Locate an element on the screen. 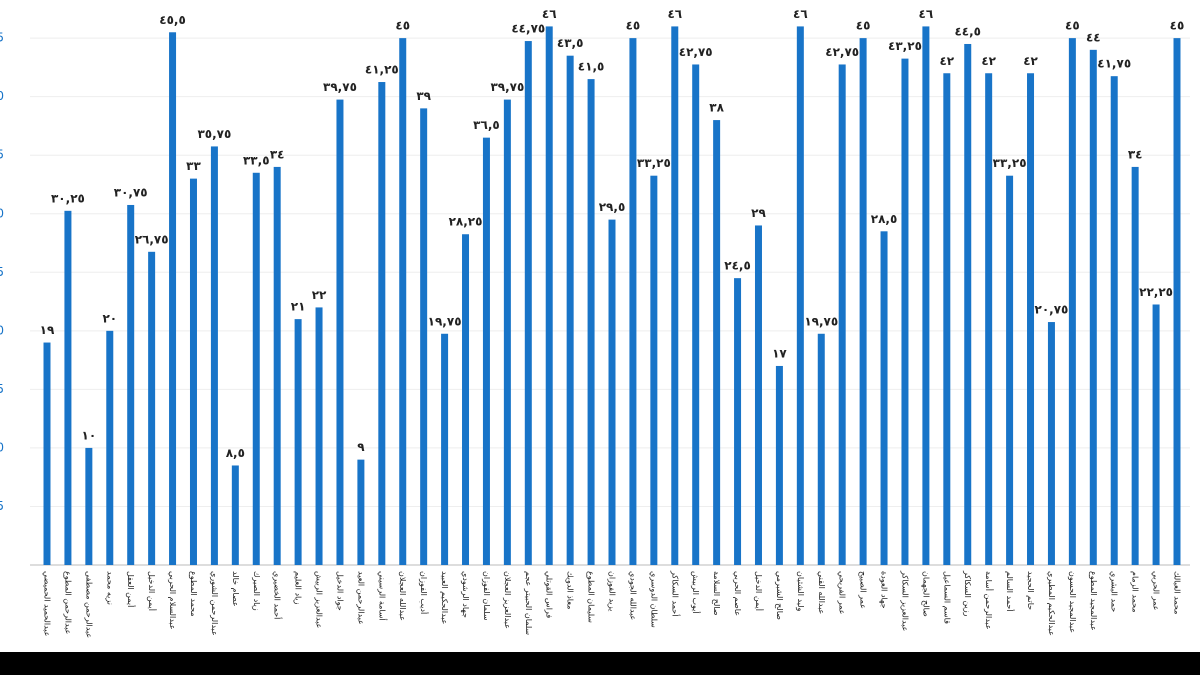 The image size is (1200, 675). value-label: ٢٩,٥ is located at coordinates (612, 207).